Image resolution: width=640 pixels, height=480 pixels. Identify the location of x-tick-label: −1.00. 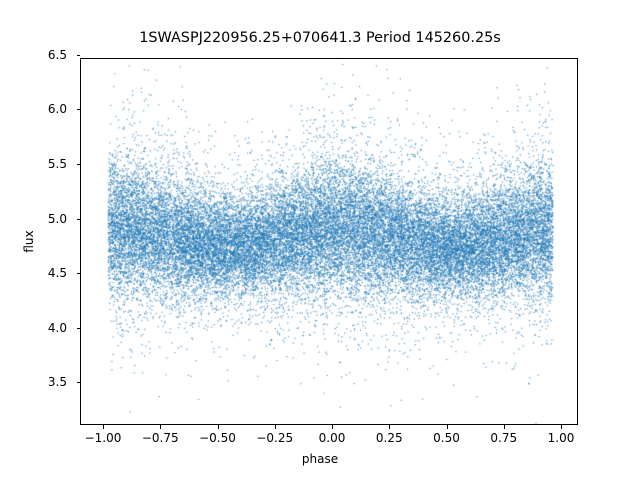
(103, 438).